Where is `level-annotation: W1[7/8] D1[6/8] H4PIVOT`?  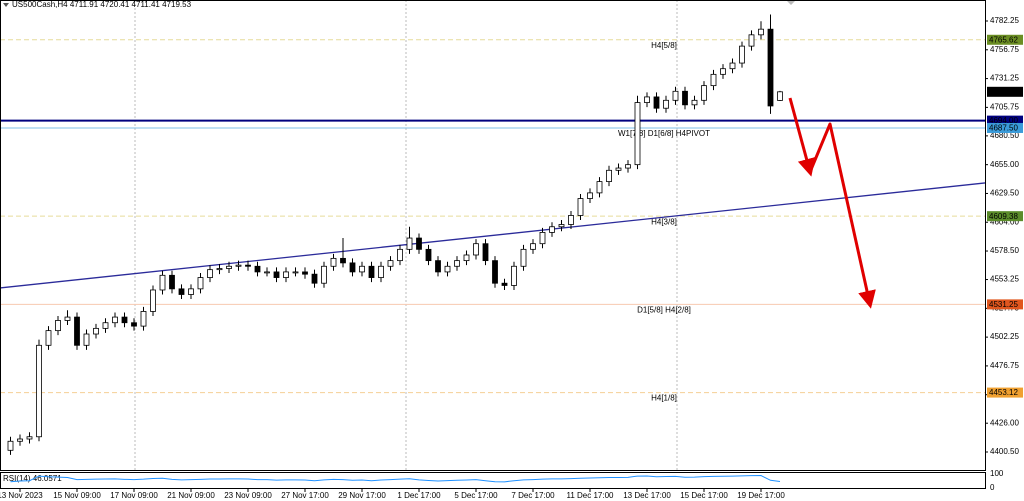
level-annotation: W1[7/8] D1[6/8] H4PIVOT is located at coordinates (664, 133).